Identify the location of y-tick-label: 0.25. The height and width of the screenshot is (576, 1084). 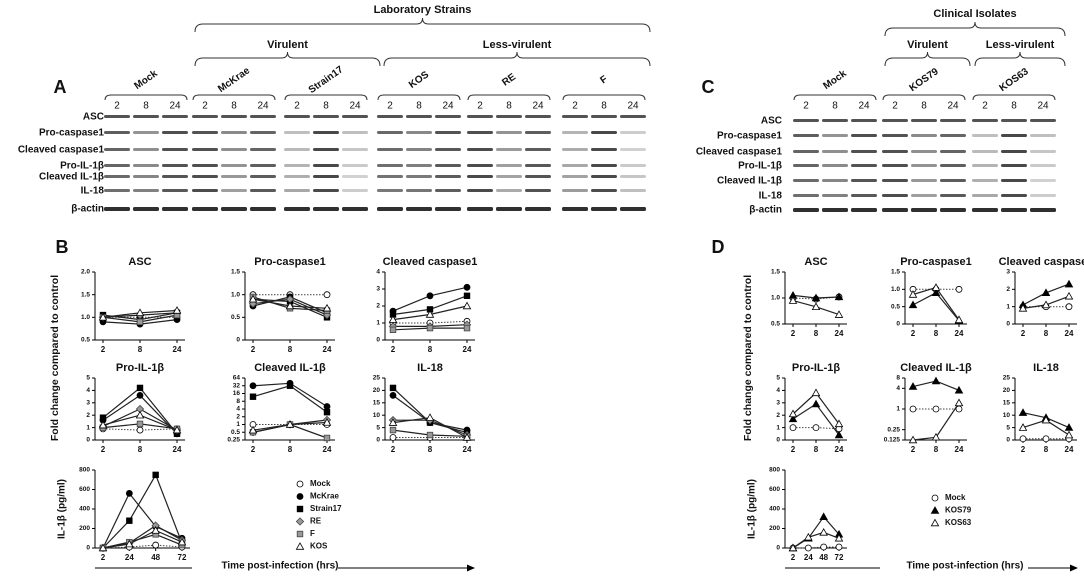
(233, 440).